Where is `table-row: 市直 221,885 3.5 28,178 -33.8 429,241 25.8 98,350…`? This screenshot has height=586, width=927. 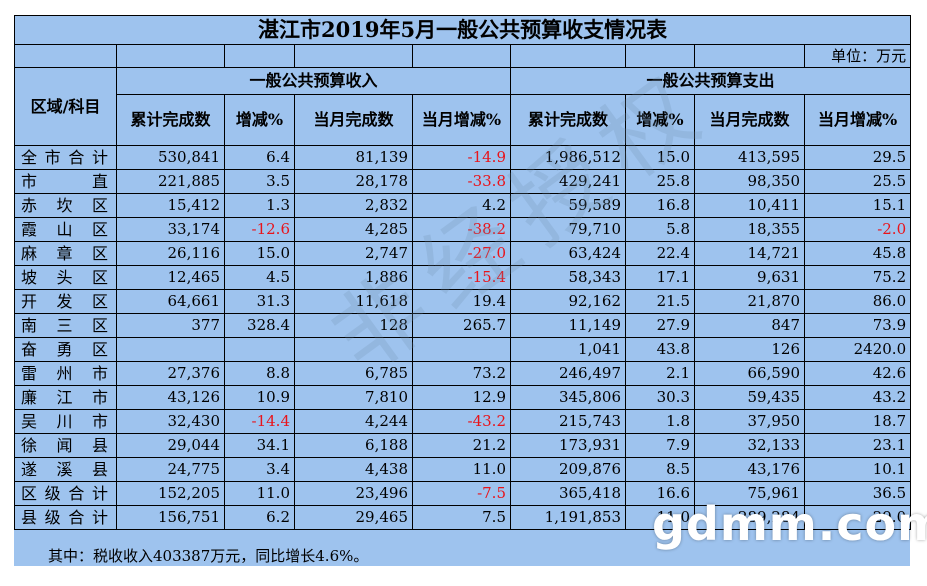
table-row: 市直 221,885 3.5 28,178 -33.8 429,241 25.8 98,350… is located at coordinates (463, 181).